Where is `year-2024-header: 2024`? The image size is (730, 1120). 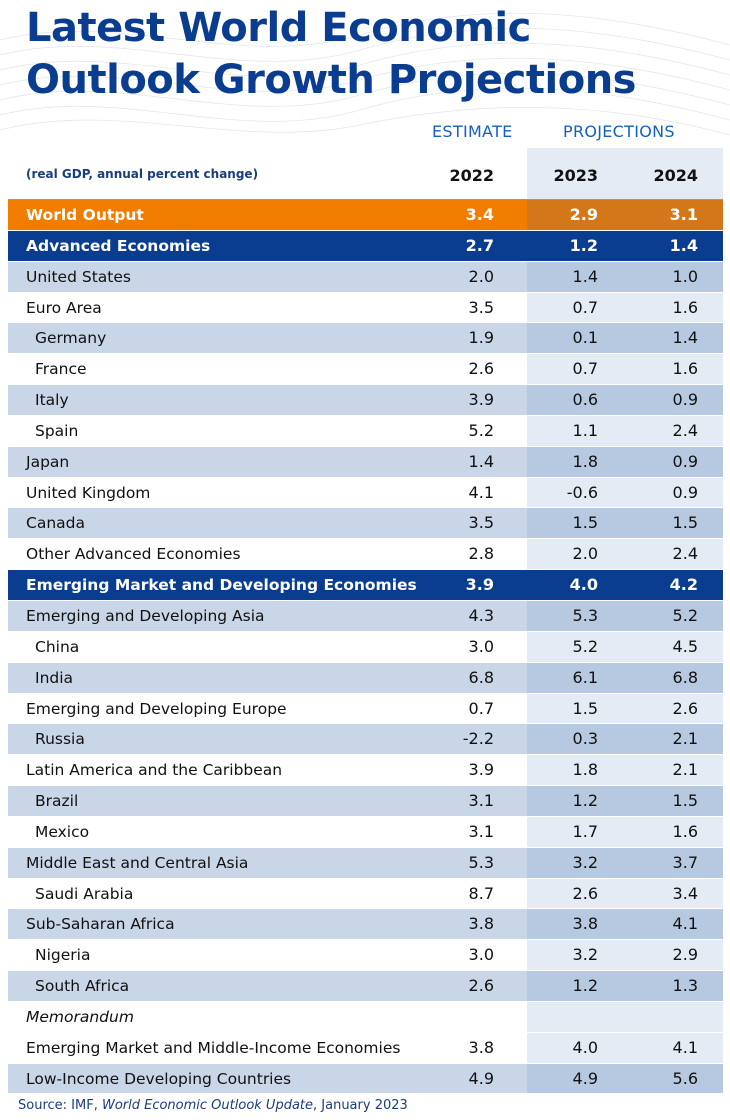
year-2024-header: 2024 is located at coordinates (675, 175).